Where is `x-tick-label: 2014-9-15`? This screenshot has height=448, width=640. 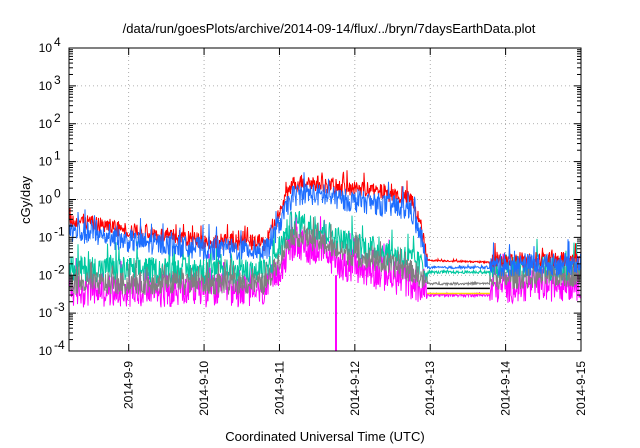 x-tick-label: 2014-9-15 is located at coordinates (581, 388).